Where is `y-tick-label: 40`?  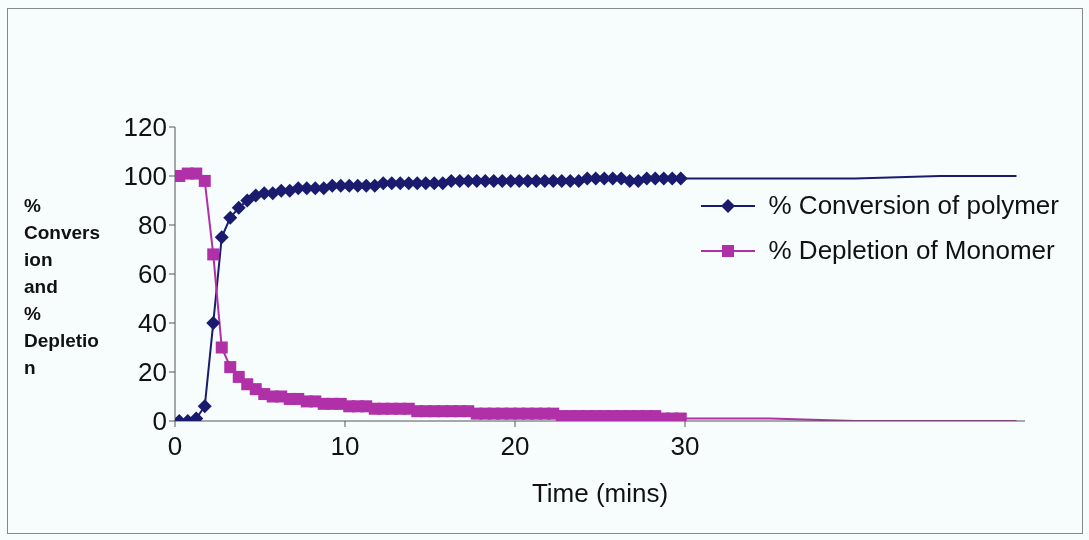 y-tick-label: 40 is located at coordinates (152, 323).